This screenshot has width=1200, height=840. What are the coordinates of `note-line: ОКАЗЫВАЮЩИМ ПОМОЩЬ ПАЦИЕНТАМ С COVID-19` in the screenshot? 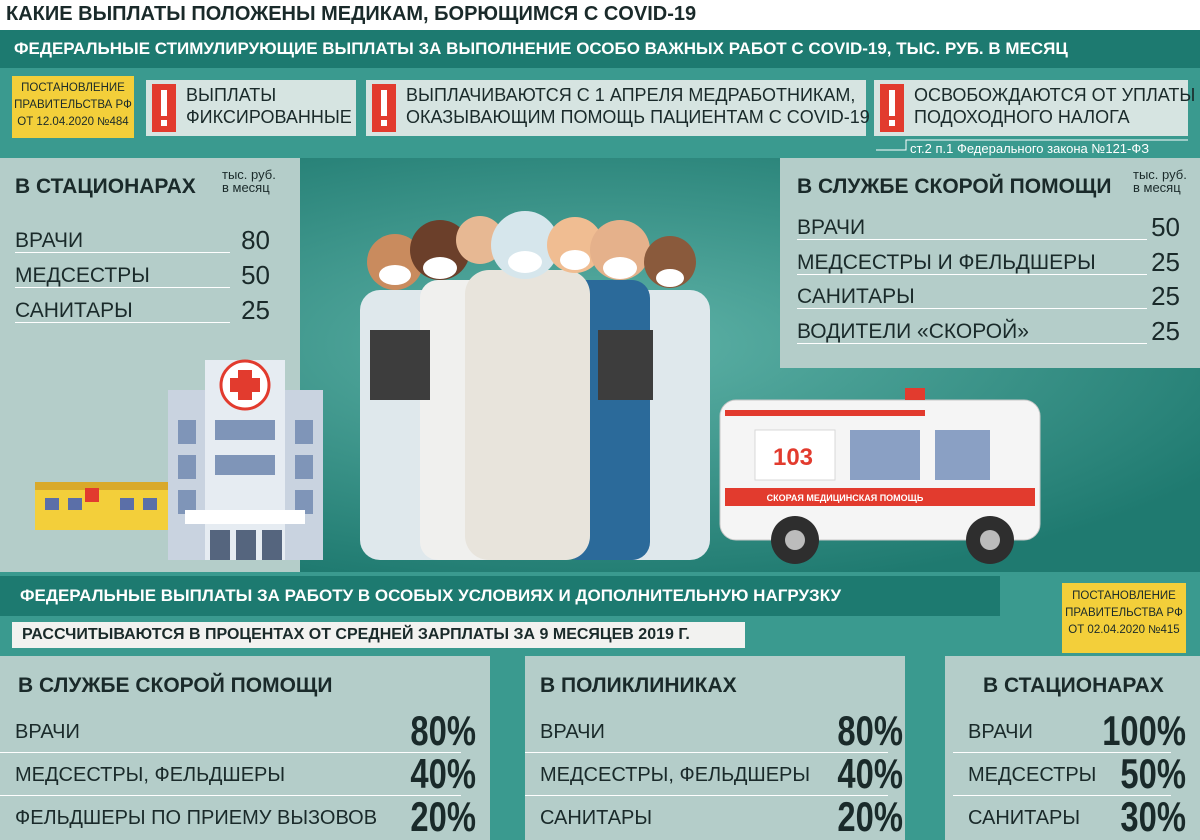 It's located at (638, 117).